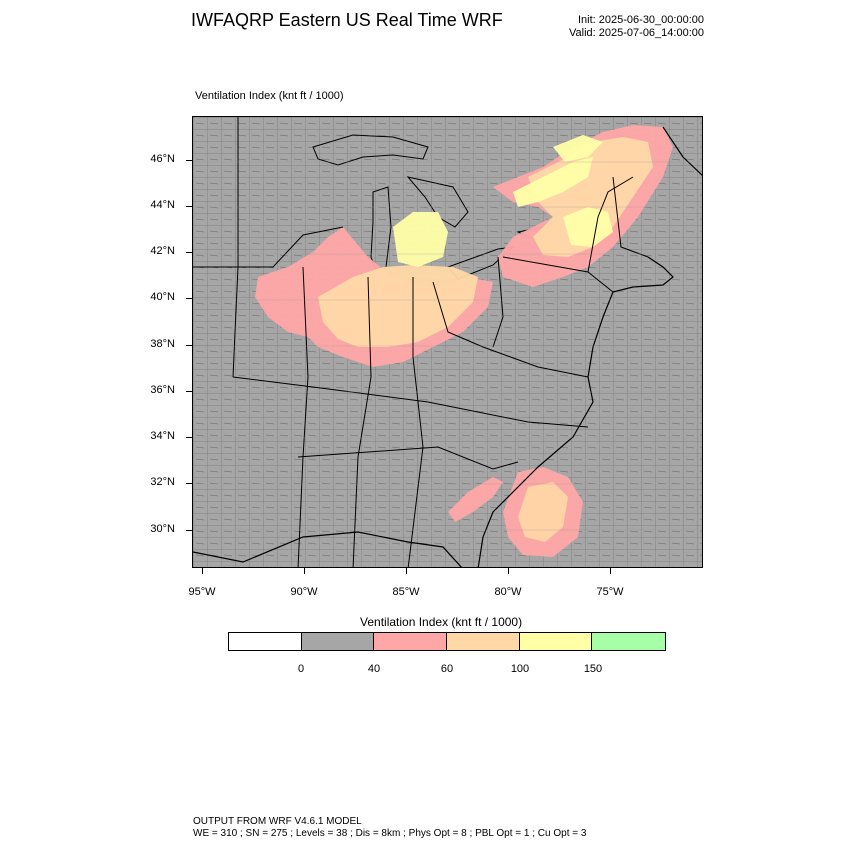  I want to click on model-output-line: OUTPUT FROM WRF V4.6.1 MODEL, so click(277, 821).